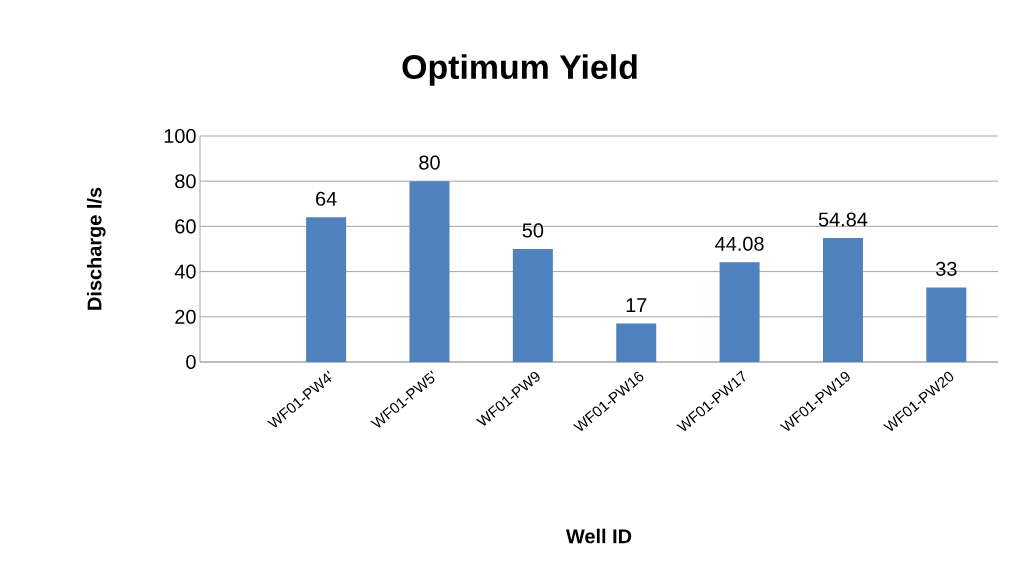 This screenshot has width=1016, height=578. What do you see at coordinates (636, 305) in the screenshot?
I see `data-label: 17` at bounding box center [636, 305].